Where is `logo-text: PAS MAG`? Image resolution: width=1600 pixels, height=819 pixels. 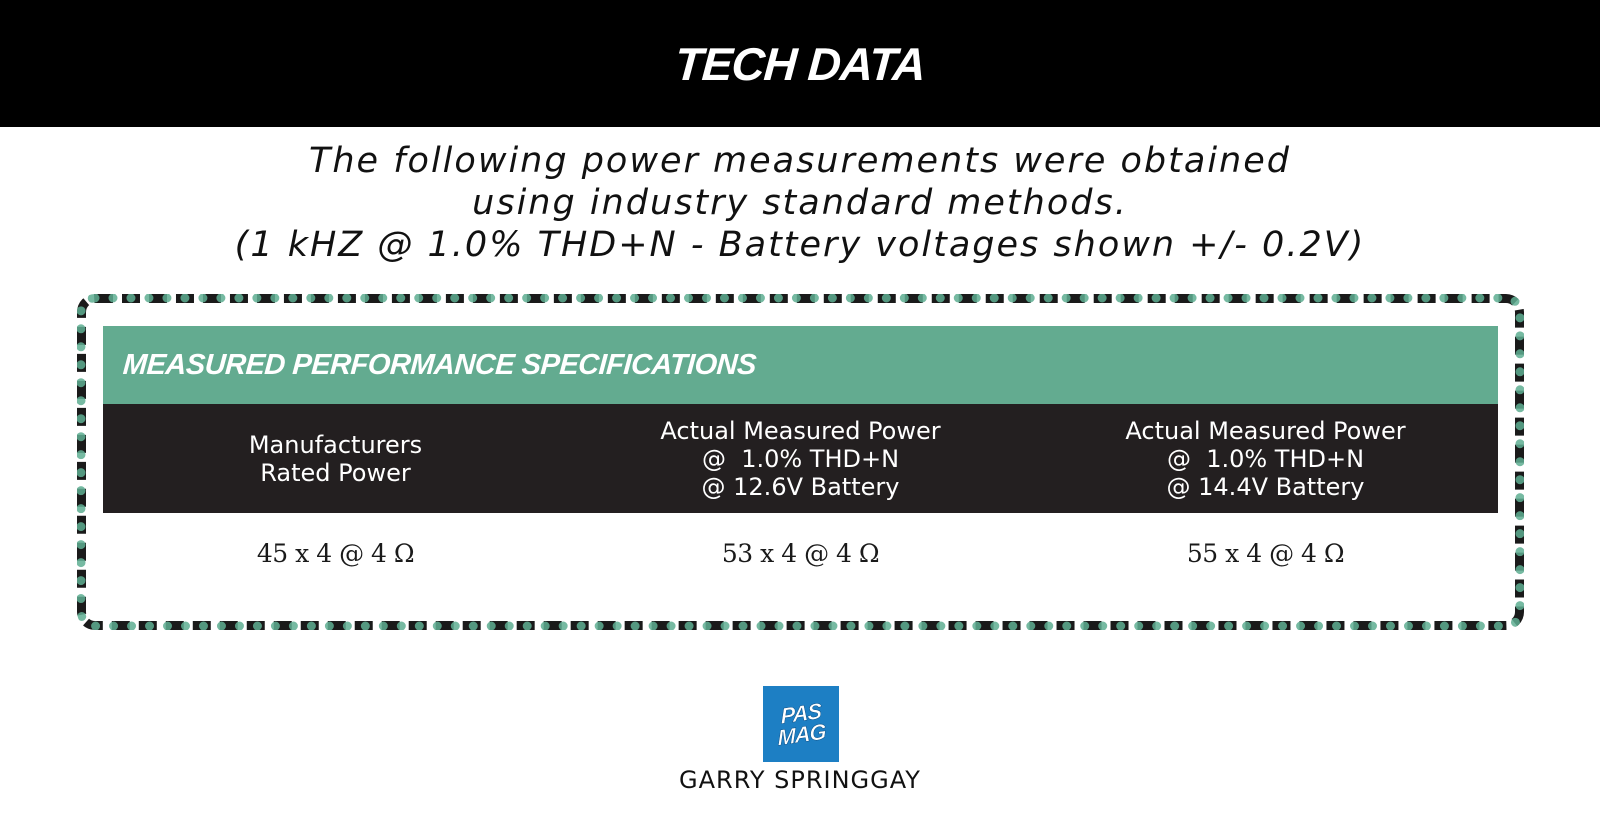 logo-text: PAS MAG is located at coordinates (801, 724).